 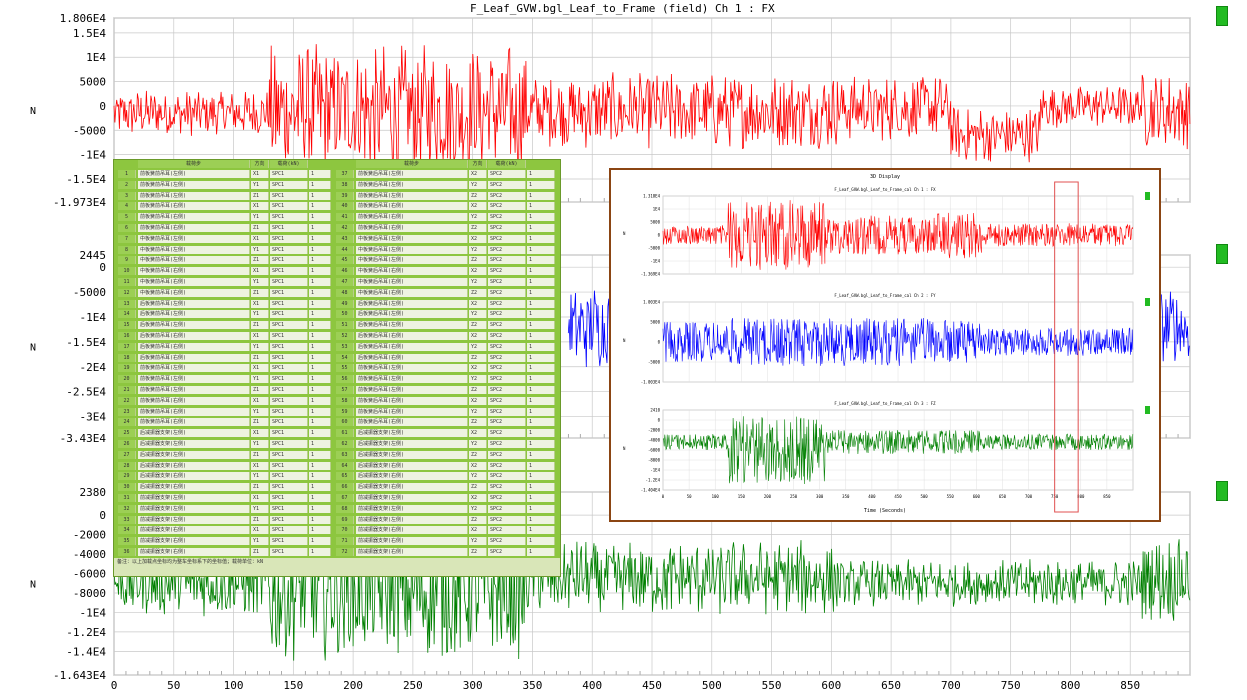 I want to click on y-tick-label: 5000, so click(x=93, y=82).